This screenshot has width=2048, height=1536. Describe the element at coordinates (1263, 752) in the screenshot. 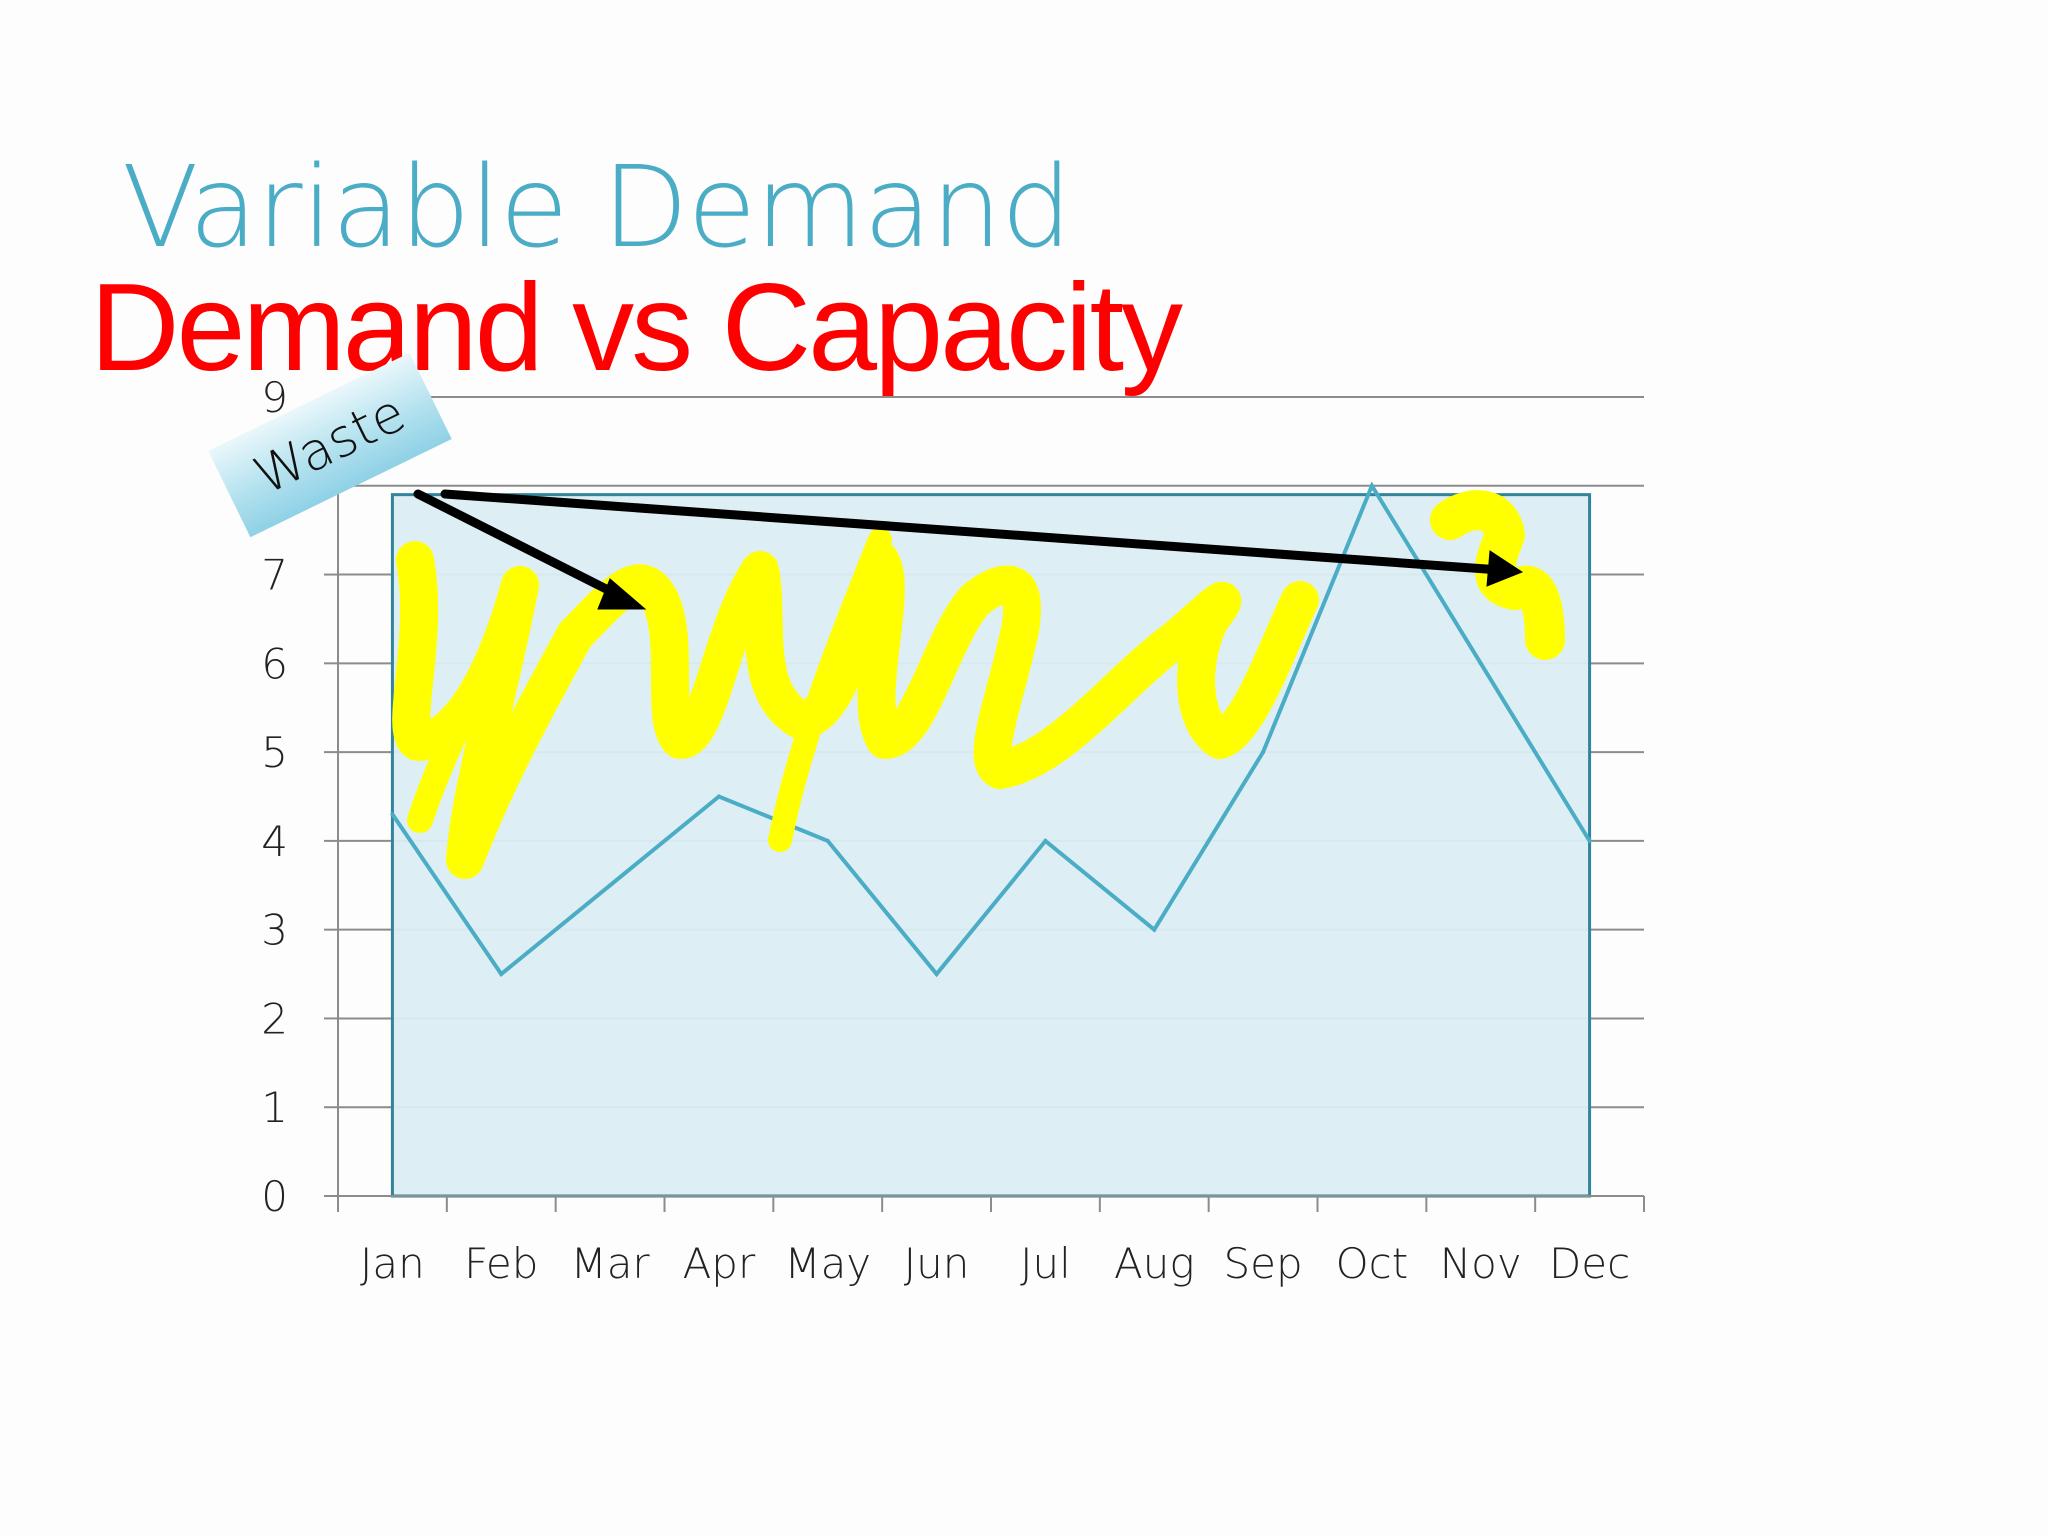

I see `demand-point-sep` at that location.